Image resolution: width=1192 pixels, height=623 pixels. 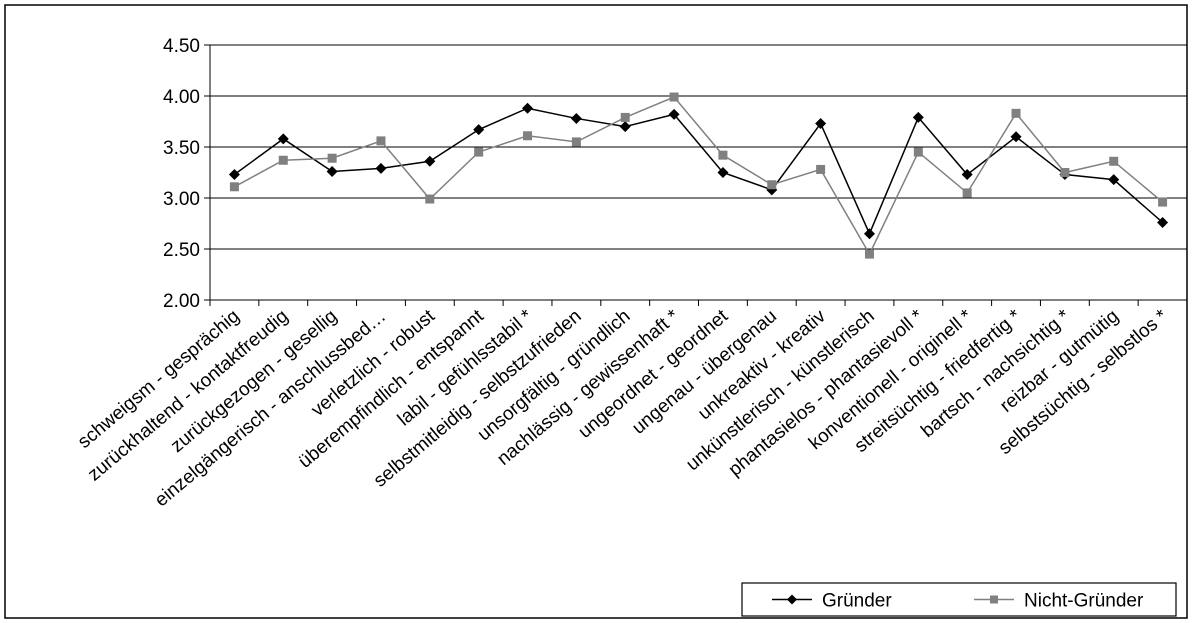 I want to click on y-tick-label: 4.50, so click(x=181, y=46).